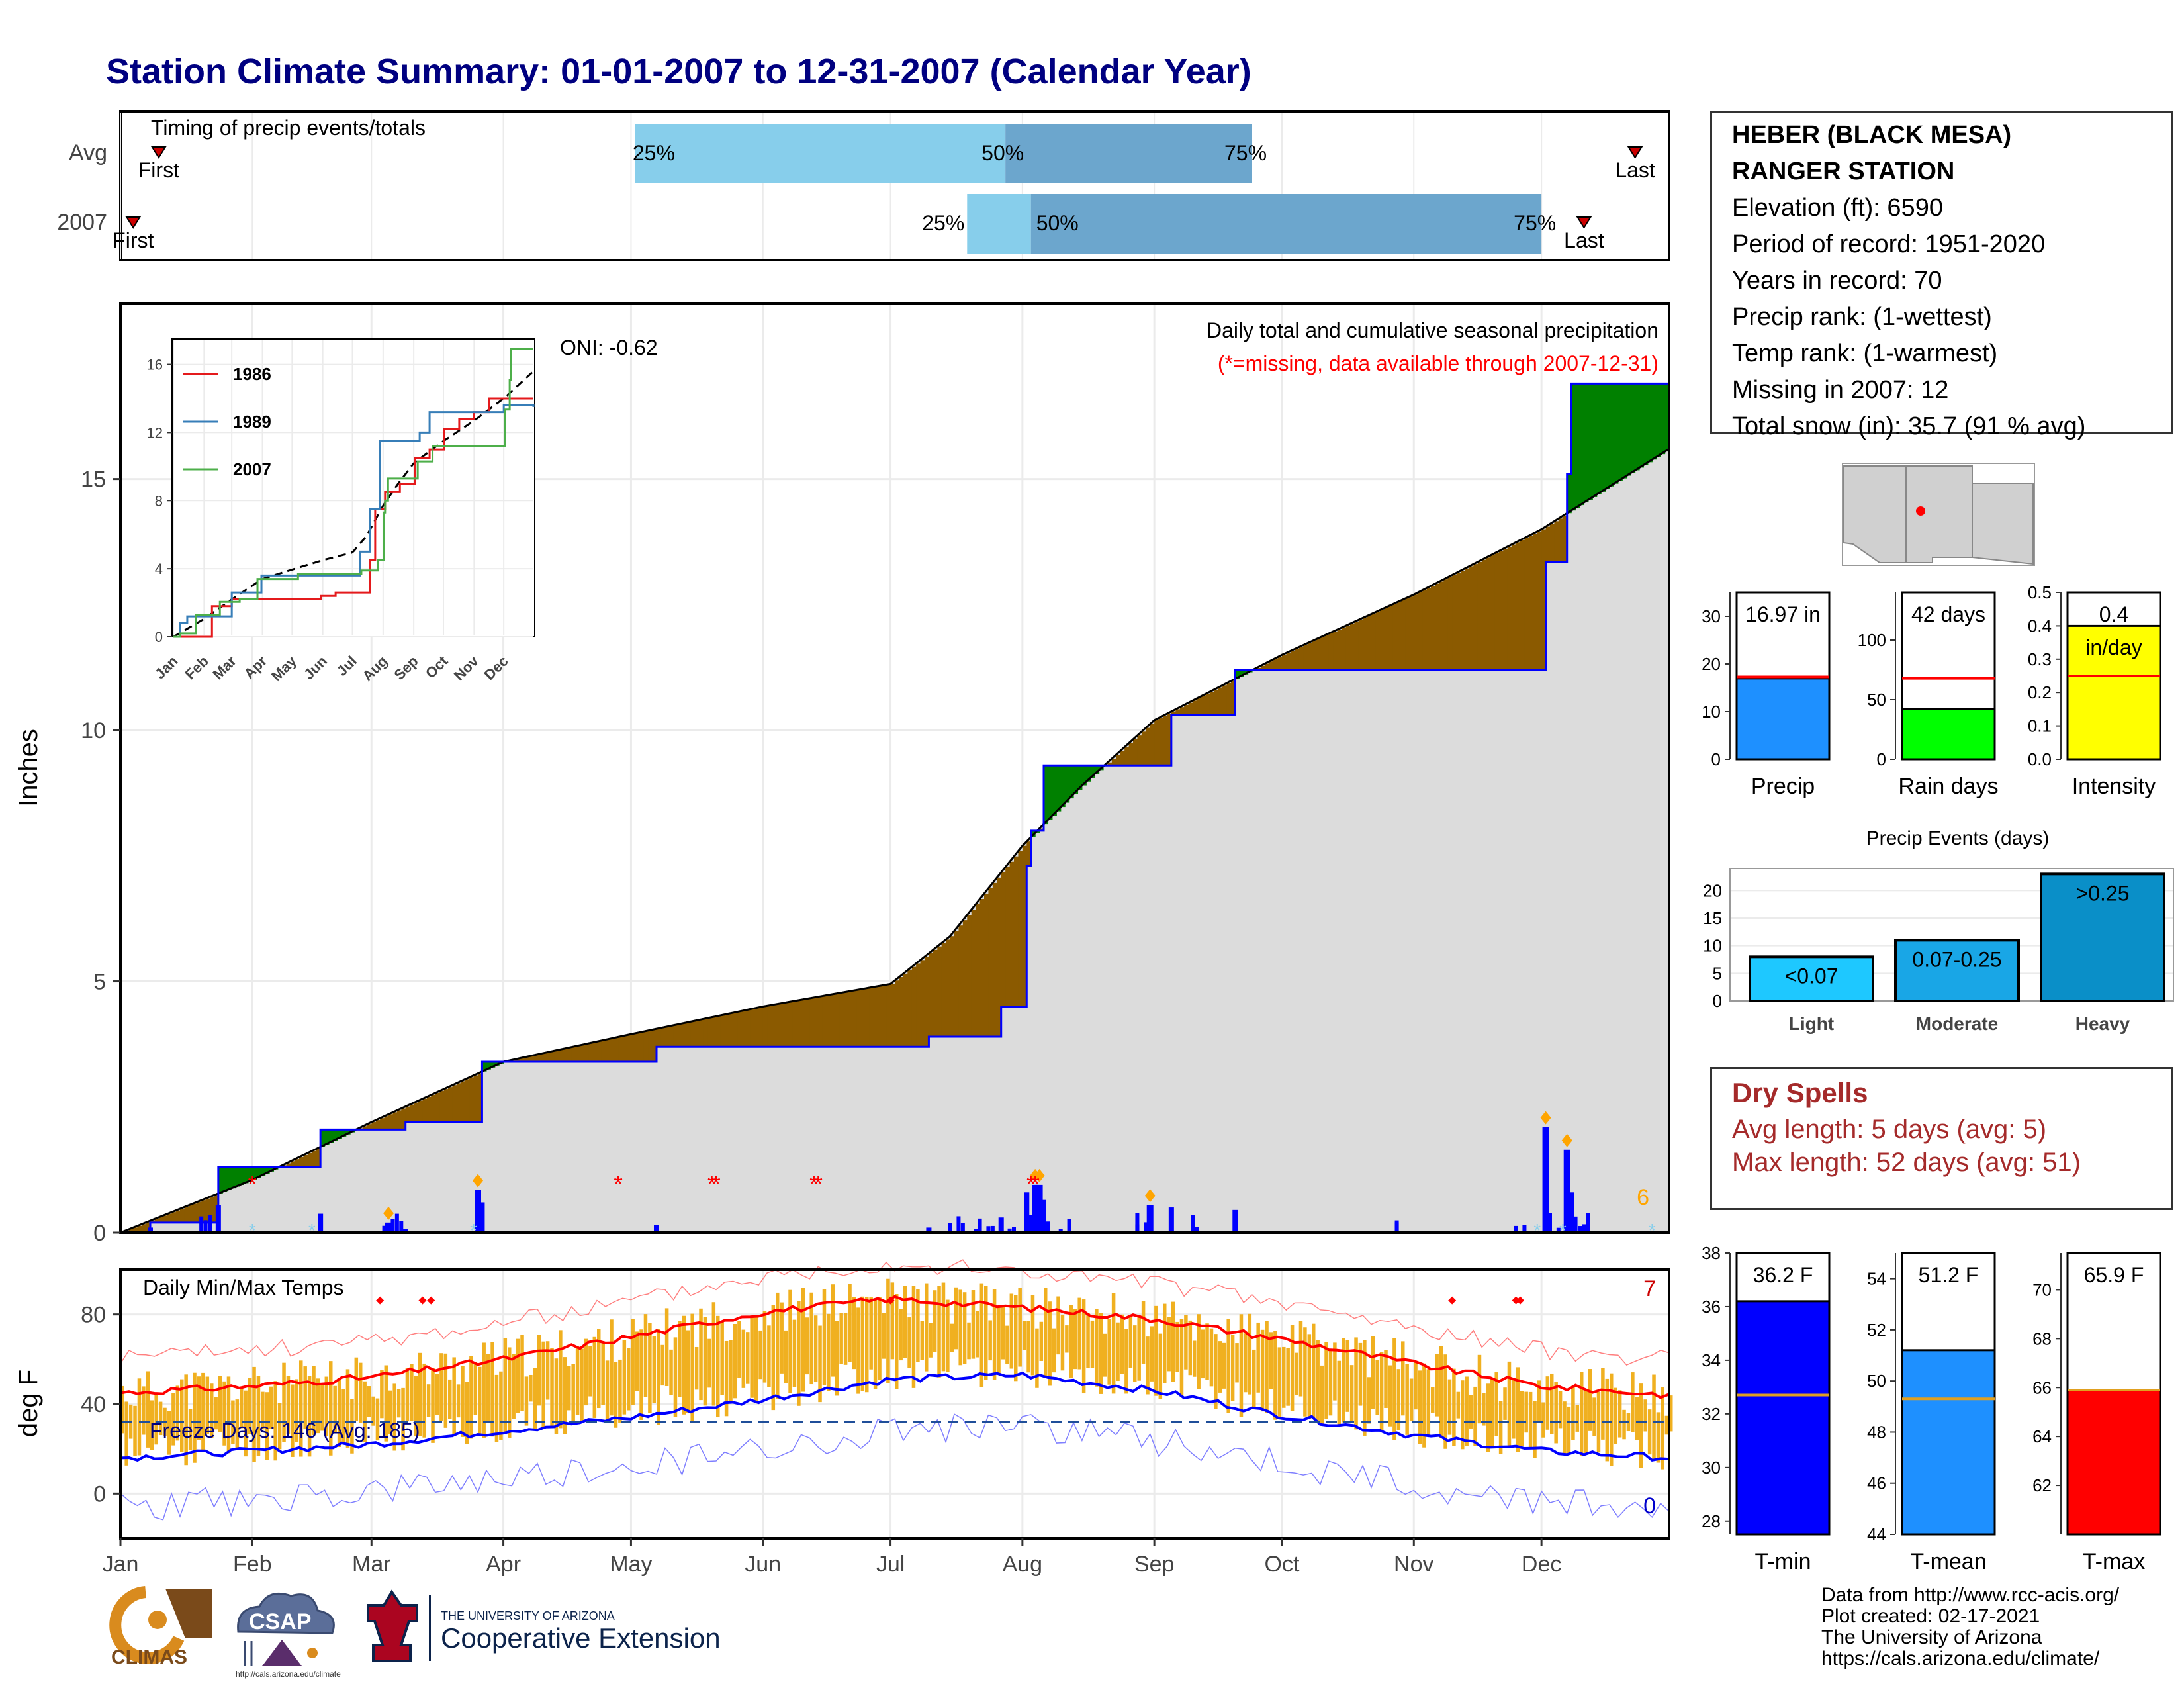  What do you see at coordinates (474, 1230) in the screenshot?
I see `snow-day-marker: *` at bounding box center [474, 1230].